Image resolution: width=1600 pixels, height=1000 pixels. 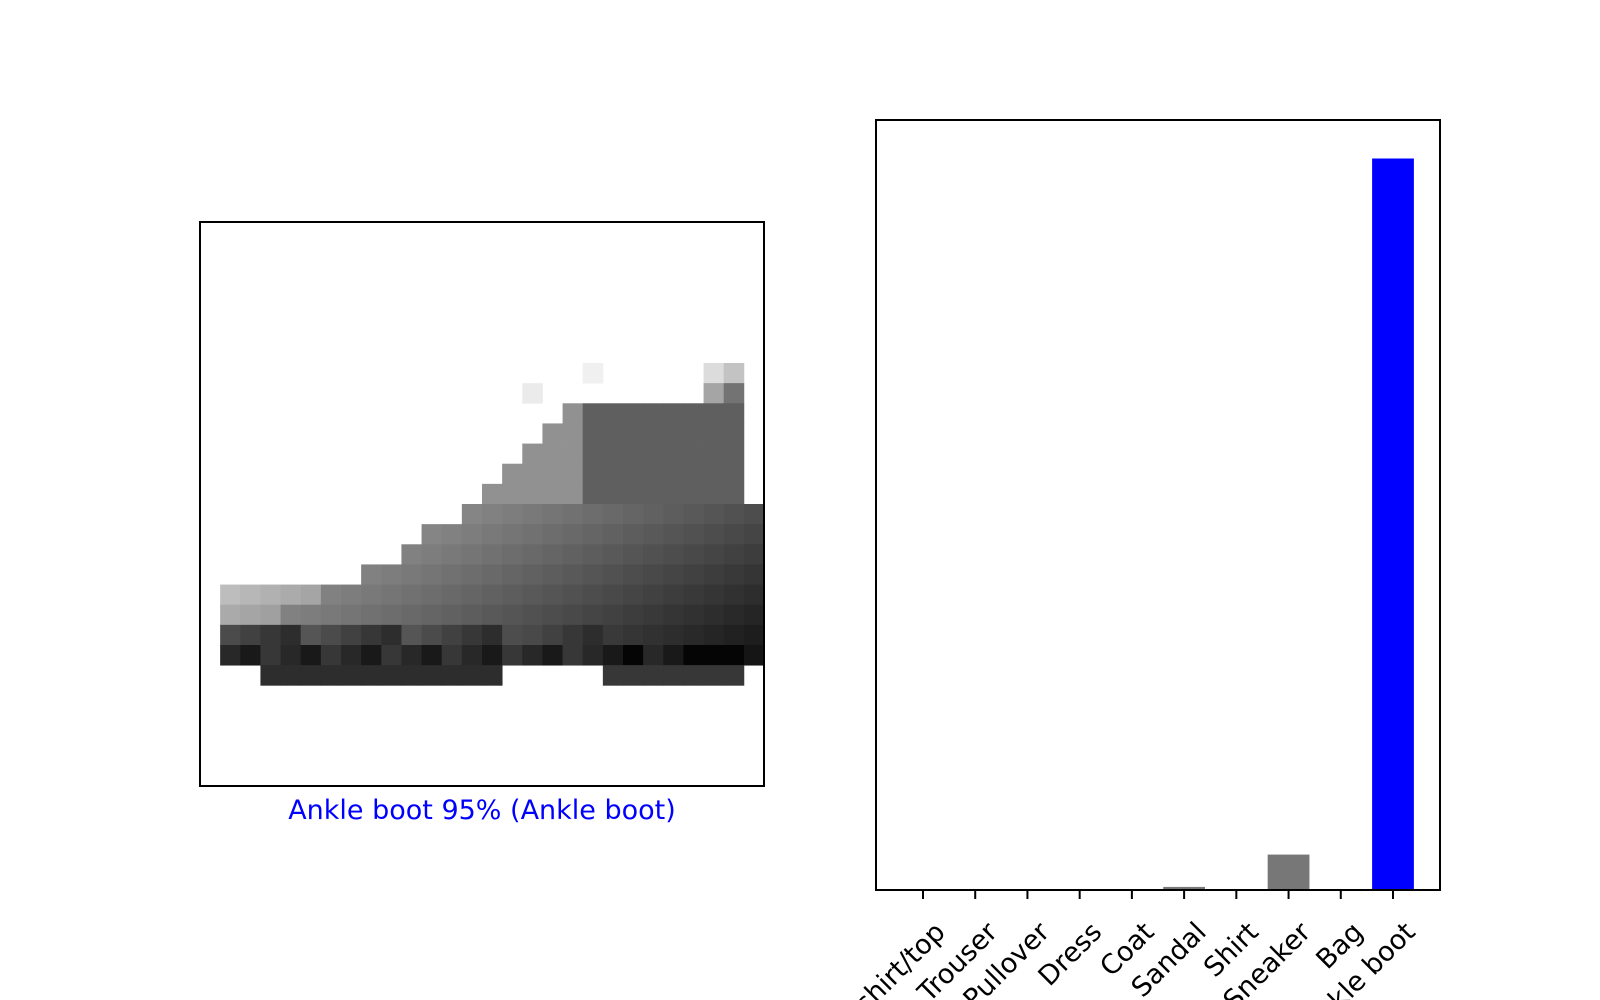 I want to click on bar-ankle-boot, so click(x=1393, y=524).